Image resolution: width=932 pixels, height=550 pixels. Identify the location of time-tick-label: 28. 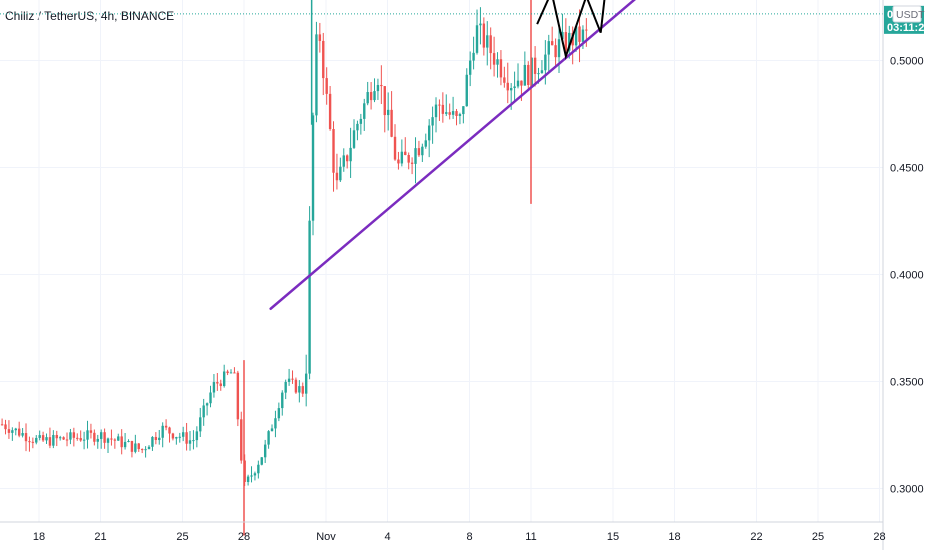
(244, 537).